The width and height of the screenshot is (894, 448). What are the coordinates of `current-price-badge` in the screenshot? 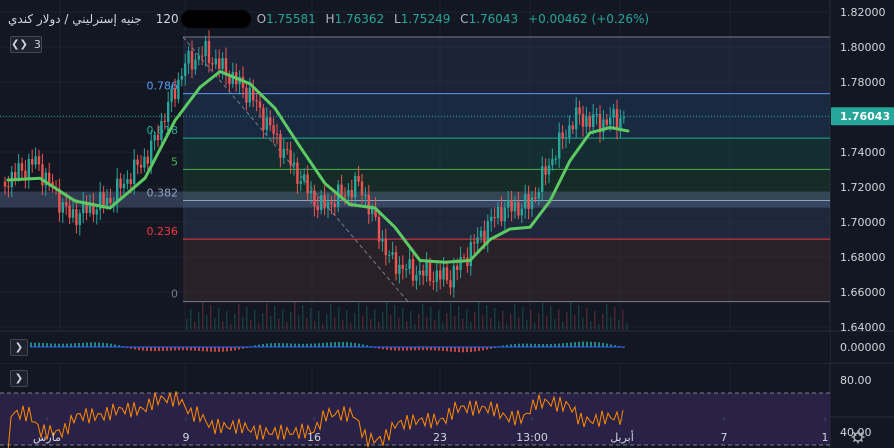 It's located at (862, 116).